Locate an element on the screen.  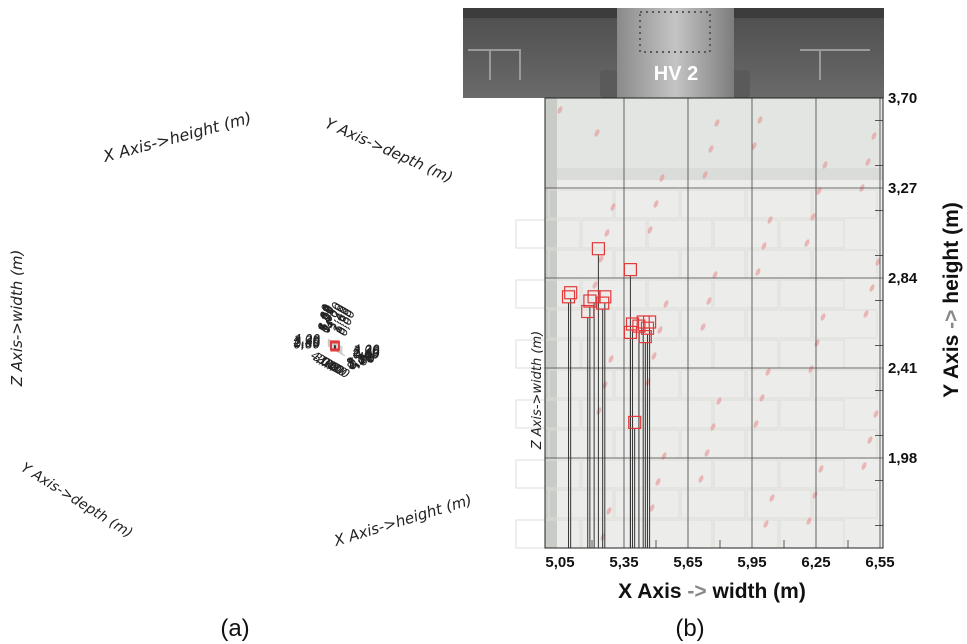
panel-b-y-axis-label: Y Axis -> height (m) is located at coordinates (951, 299).